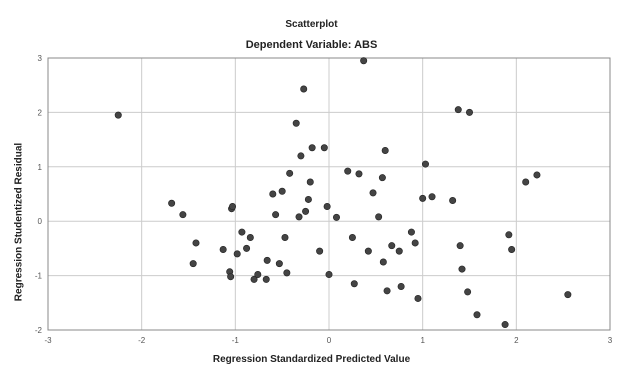  Describe the element at coordinates (610, 340) in the screenshot. I see `x-tick-label: 3` at that location.